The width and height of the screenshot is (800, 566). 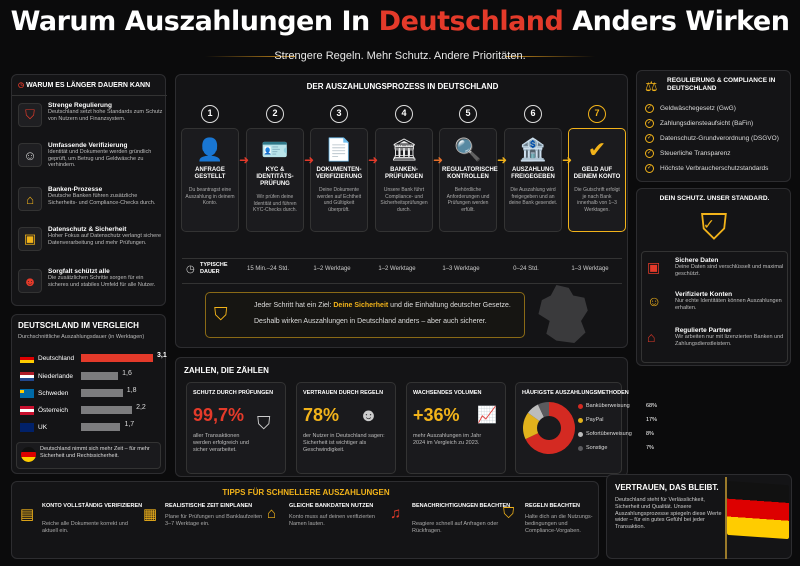 I want to click on clock-icon: ◷, so click(x=21, y=85).